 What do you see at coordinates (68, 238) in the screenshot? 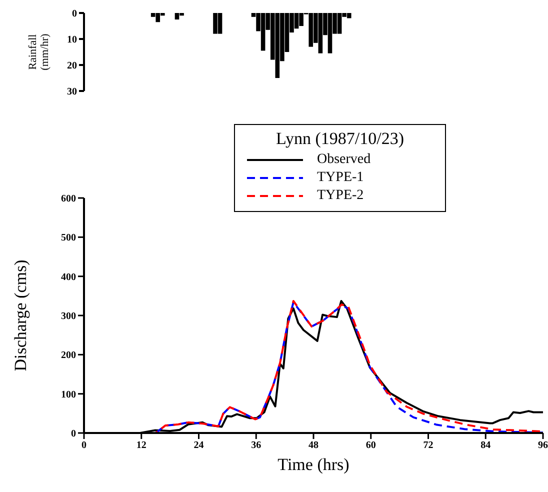
I see `y-tick-label: 500` at bounding box center [68, 238].